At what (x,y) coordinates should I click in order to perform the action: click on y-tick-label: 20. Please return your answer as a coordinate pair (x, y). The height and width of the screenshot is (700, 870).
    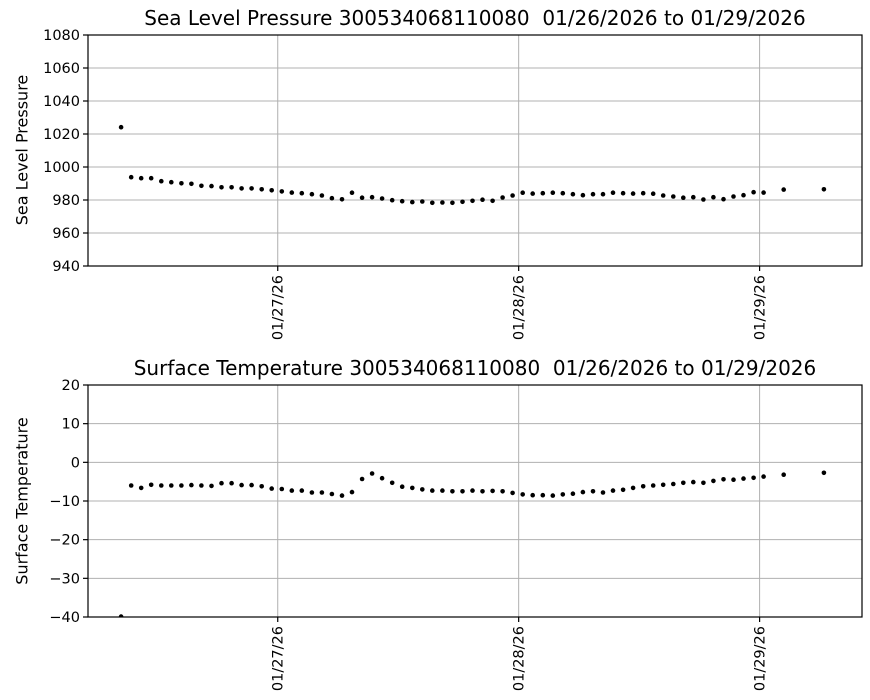
    Looking at the image, I should click on (71, 386).